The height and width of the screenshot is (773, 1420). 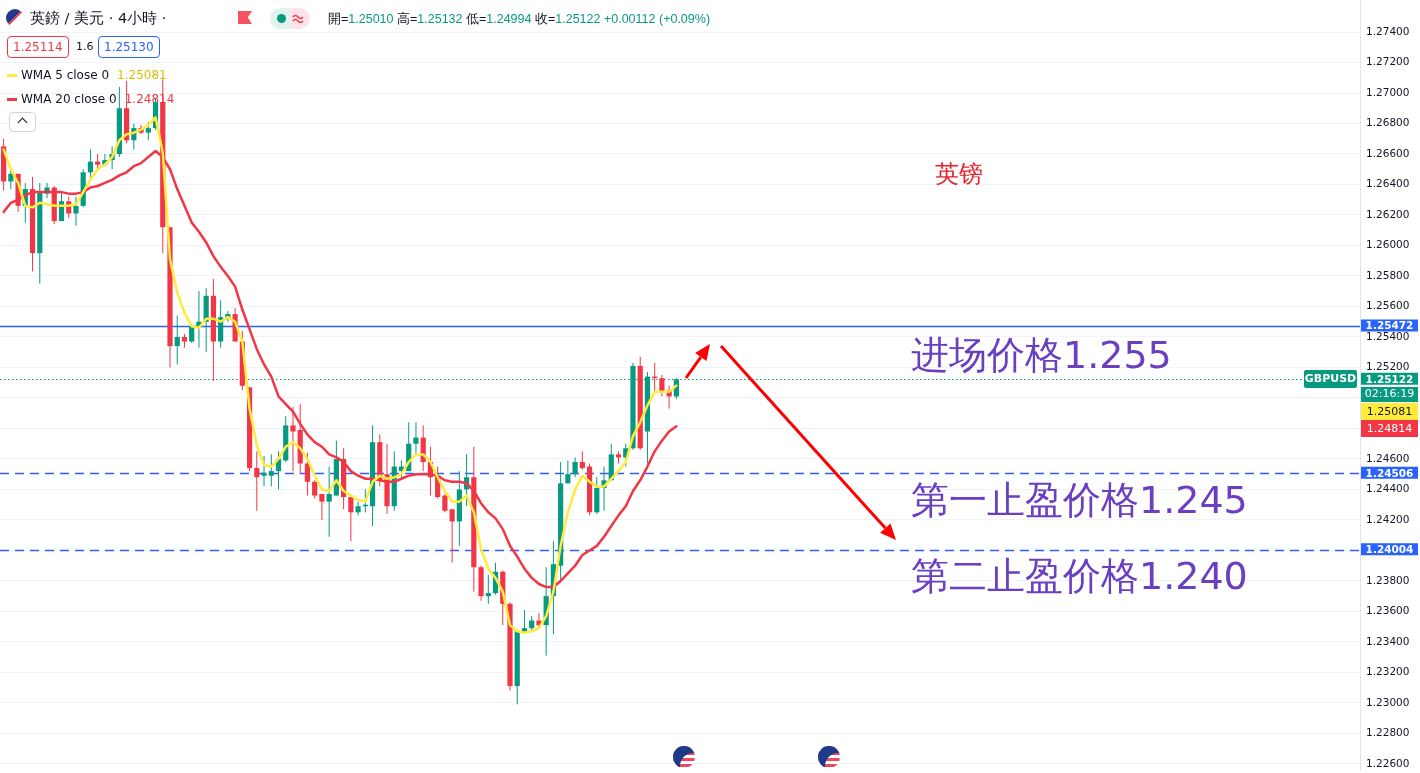 What do you see at coordinates (1389, 325) in the screenshot?
I see `ref-line-label: 1.25472` at bounding box center [1389, 325].